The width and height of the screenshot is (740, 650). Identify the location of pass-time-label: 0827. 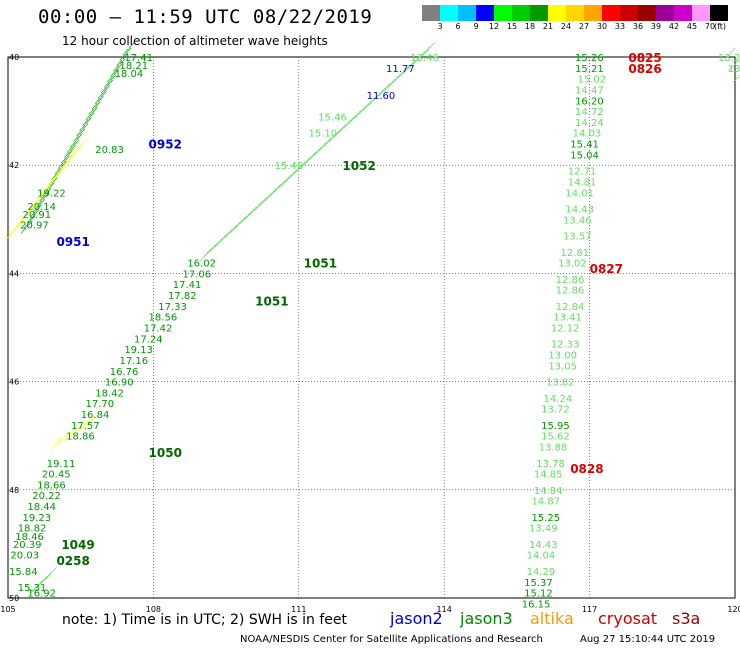
(606, 269).